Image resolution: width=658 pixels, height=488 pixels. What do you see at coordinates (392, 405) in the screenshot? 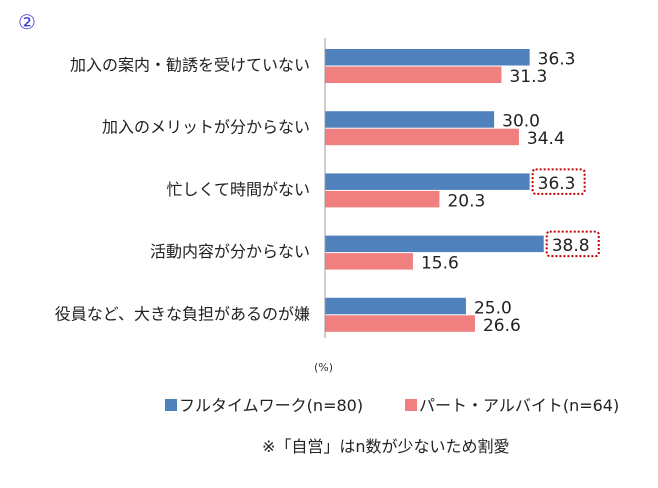
I see `legend: フルタイムワーク(n=80) パート・アルバイト(n=64)` at bounding box center [392, 405].